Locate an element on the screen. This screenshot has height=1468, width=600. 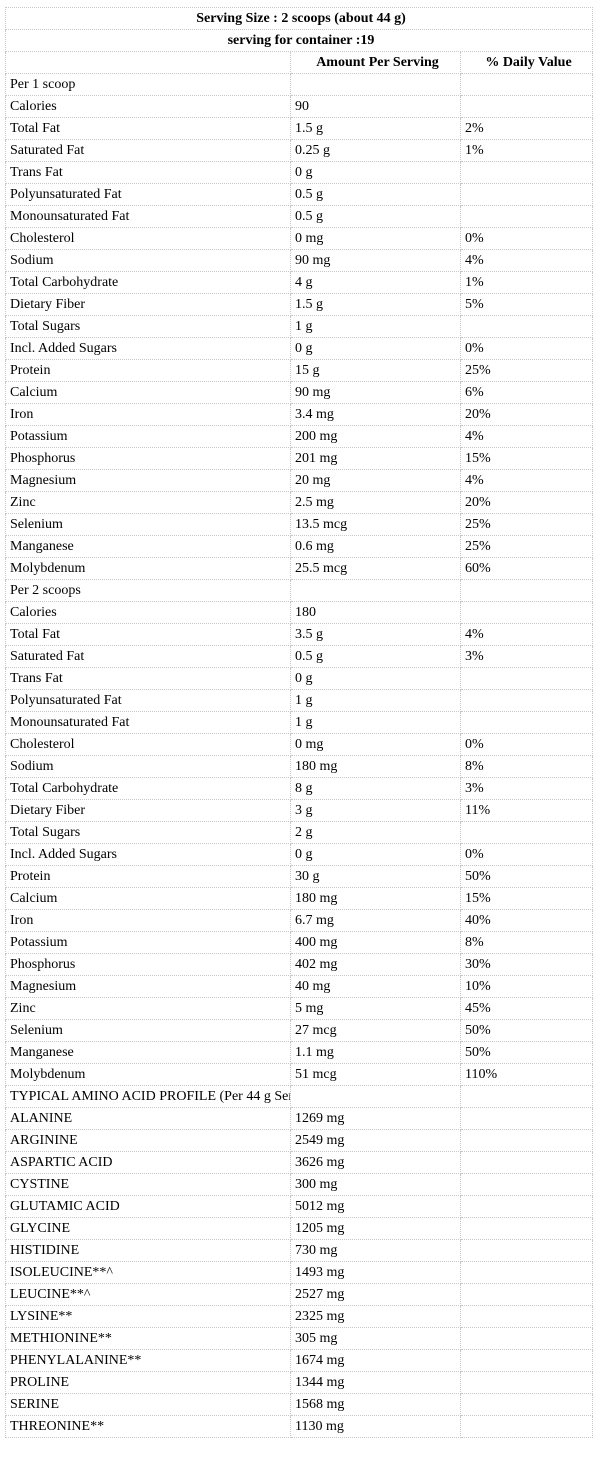
table-row: GLUTAMIC ACID 5012 mg is located at coordinates (299, 1207).